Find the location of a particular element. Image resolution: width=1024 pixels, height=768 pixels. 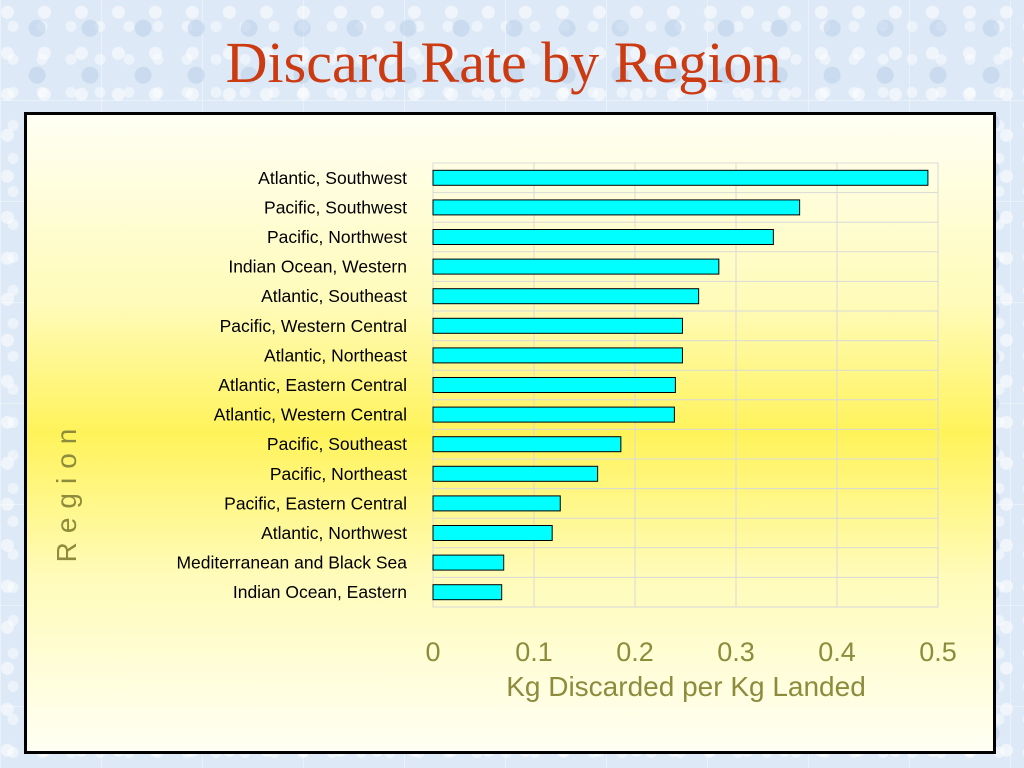

x-axis-label: Kg Discarded per Kg Landed is located at coordinates (686, 686).